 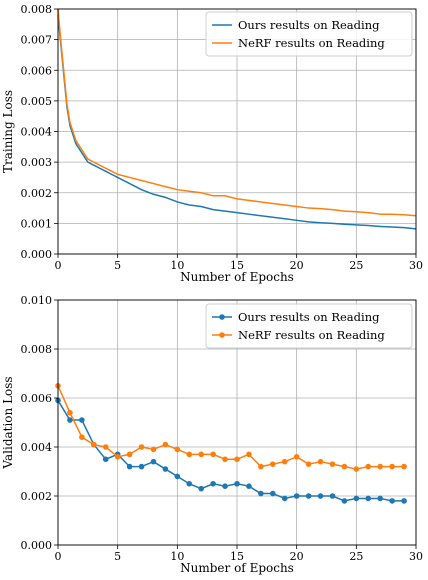 What do you see at coordinates (37, 496) in the screenshot?
I see `y-tick-label-1: 0.002` at bounding box center [37, 496].